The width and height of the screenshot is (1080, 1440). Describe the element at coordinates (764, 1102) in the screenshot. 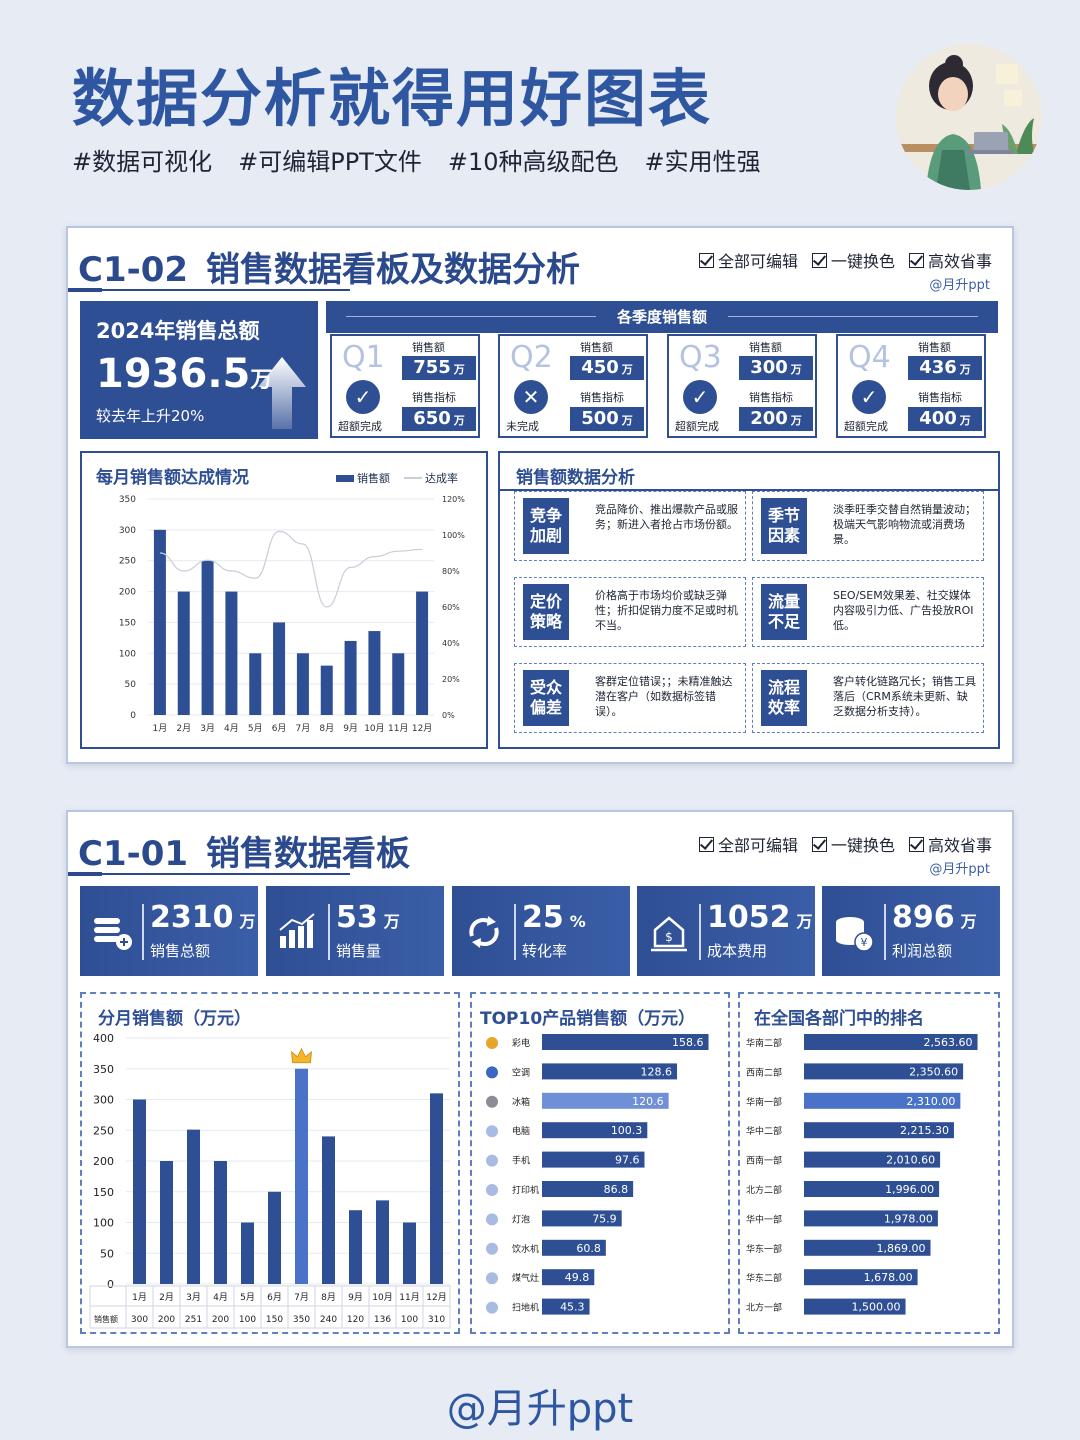

I see `category-label: 华南一部` at that location.